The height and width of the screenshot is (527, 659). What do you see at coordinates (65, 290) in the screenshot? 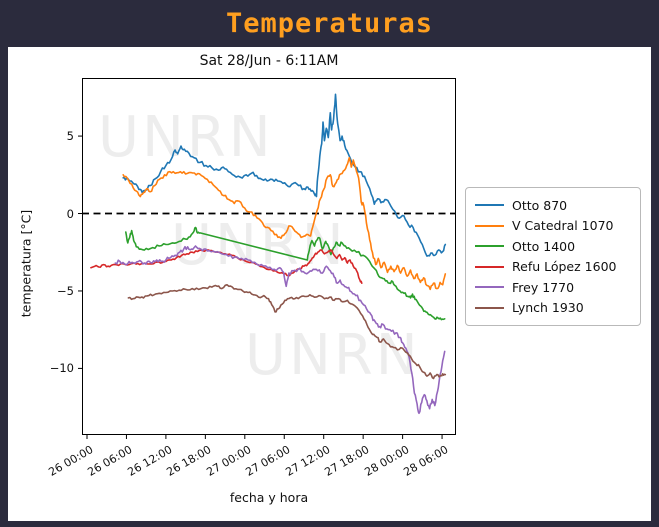
I see `y-tick-label: −5` at bounding box center [65, 290].